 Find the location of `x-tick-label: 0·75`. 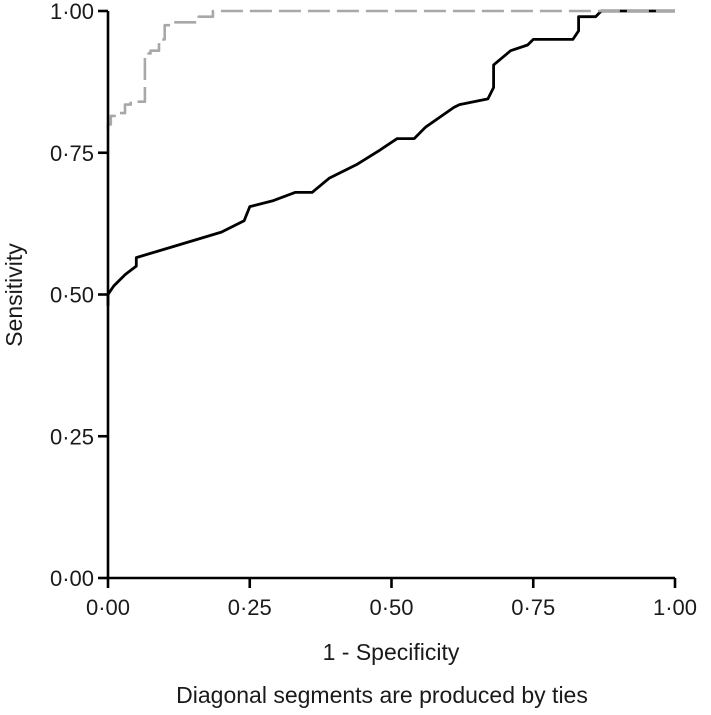

x-tick-label: 0·75 is located at coordinates (533, 607).